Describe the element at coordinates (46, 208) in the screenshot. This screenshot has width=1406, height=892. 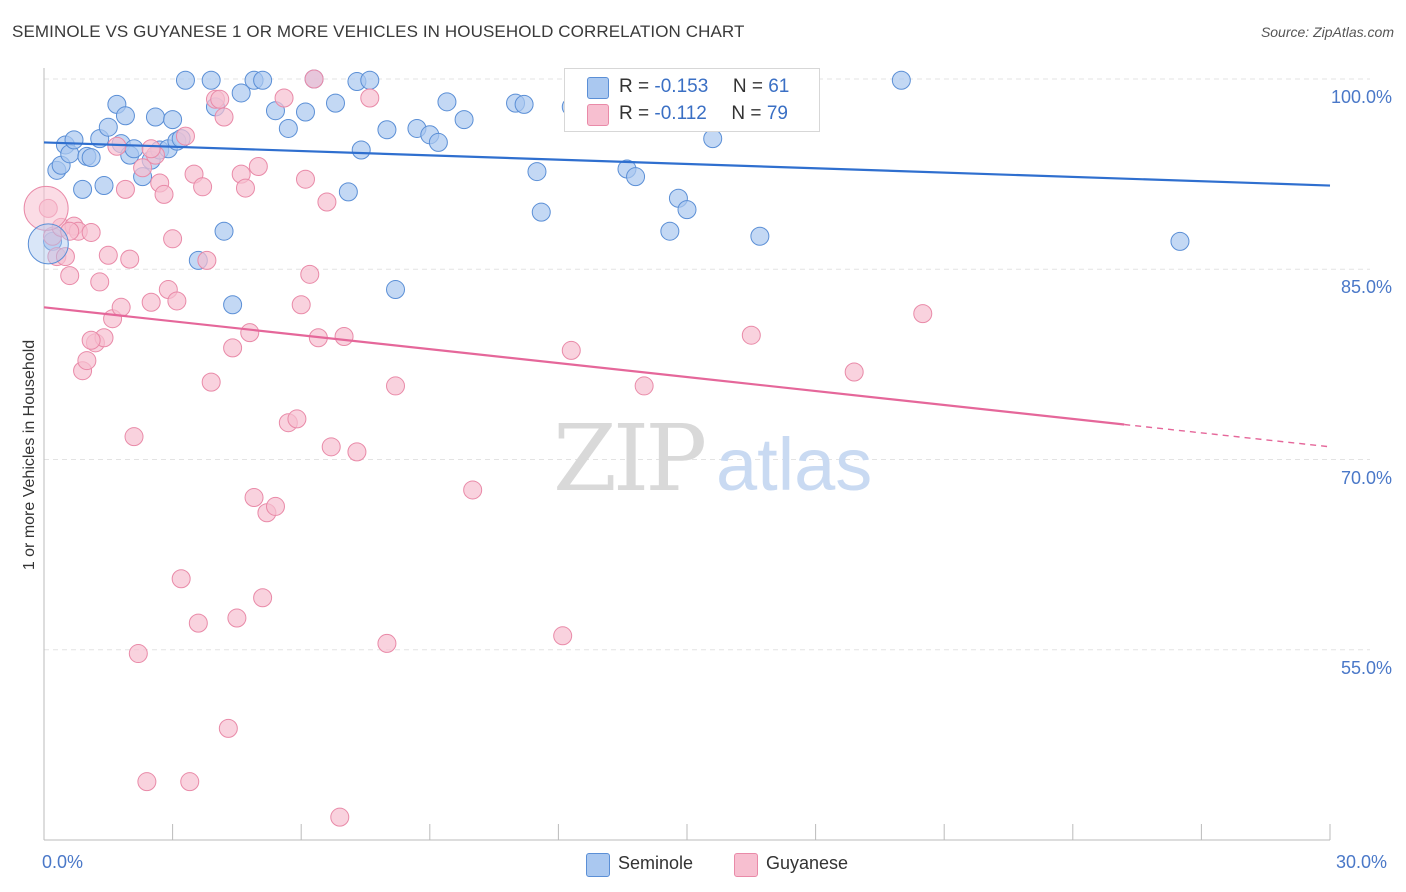
I see `guyanese-point-large` at that location.